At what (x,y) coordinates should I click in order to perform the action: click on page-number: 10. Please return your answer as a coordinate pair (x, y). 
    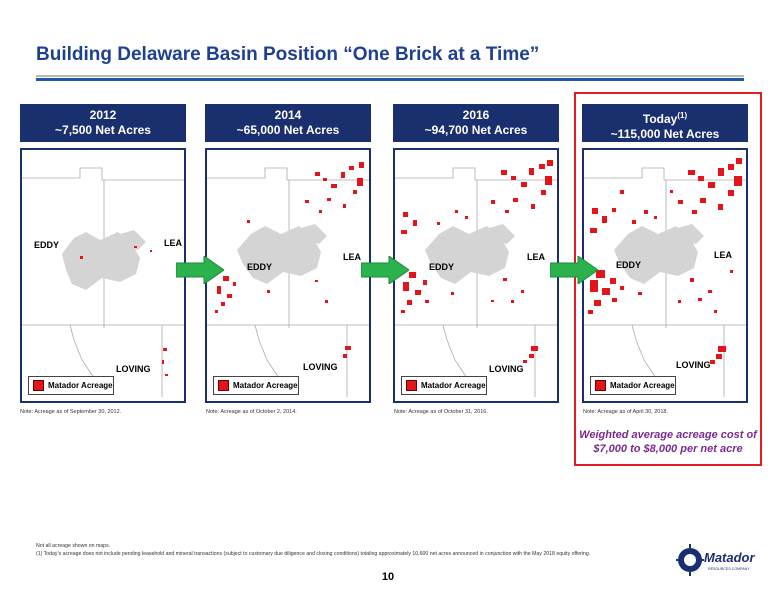
    Looking at the image, I should click on (388, 577).